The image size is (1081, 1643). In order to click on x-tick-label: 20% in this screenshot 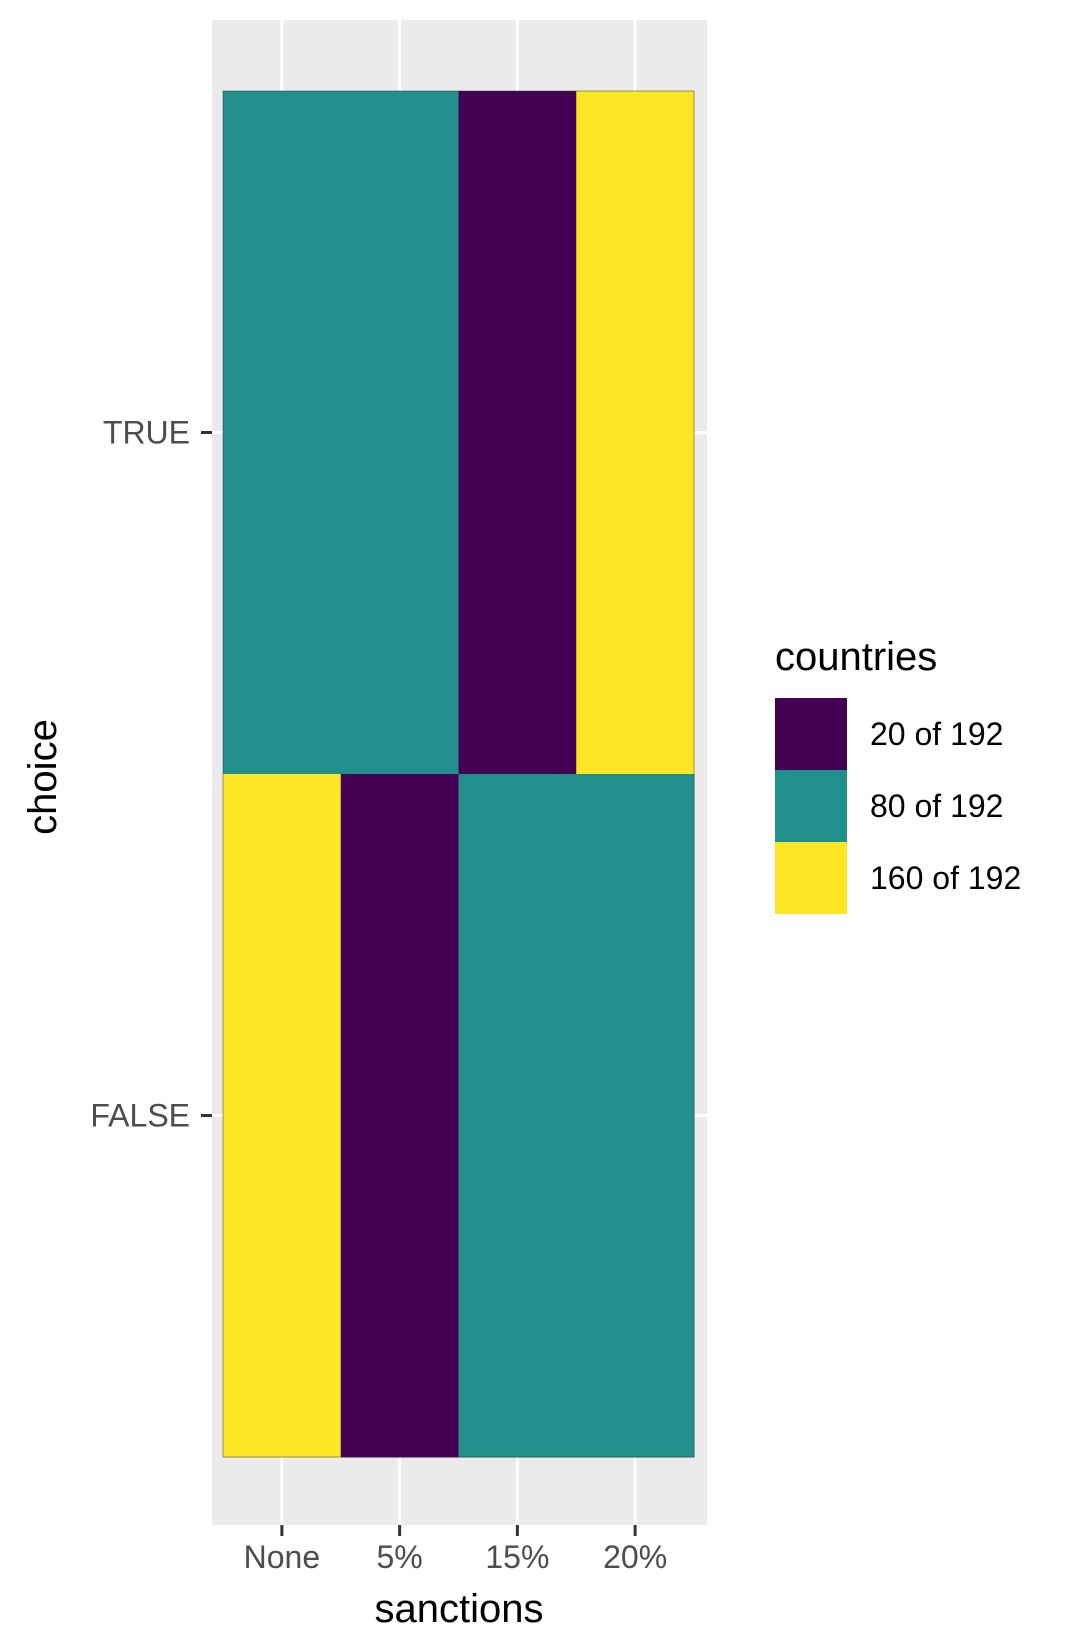, I will do `click(635, 1557)`.